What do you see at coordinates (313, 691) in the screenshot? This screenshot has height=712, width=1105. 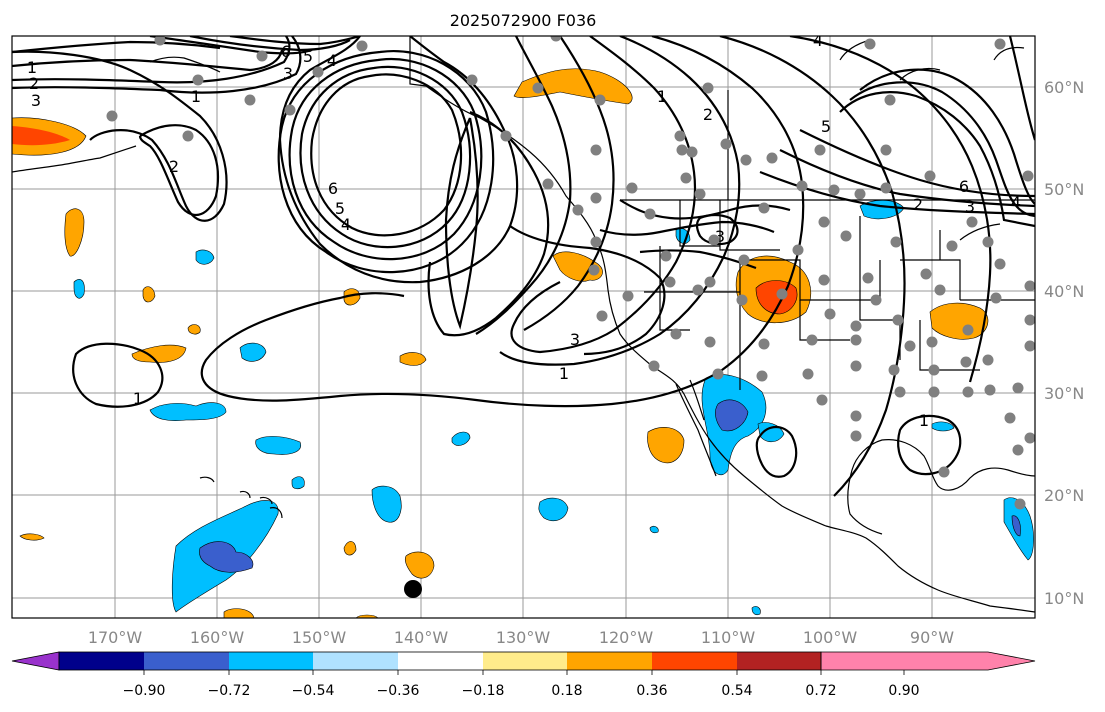 I see `colorbar-tick-label: −0.54` at bounding box center [313, 691].